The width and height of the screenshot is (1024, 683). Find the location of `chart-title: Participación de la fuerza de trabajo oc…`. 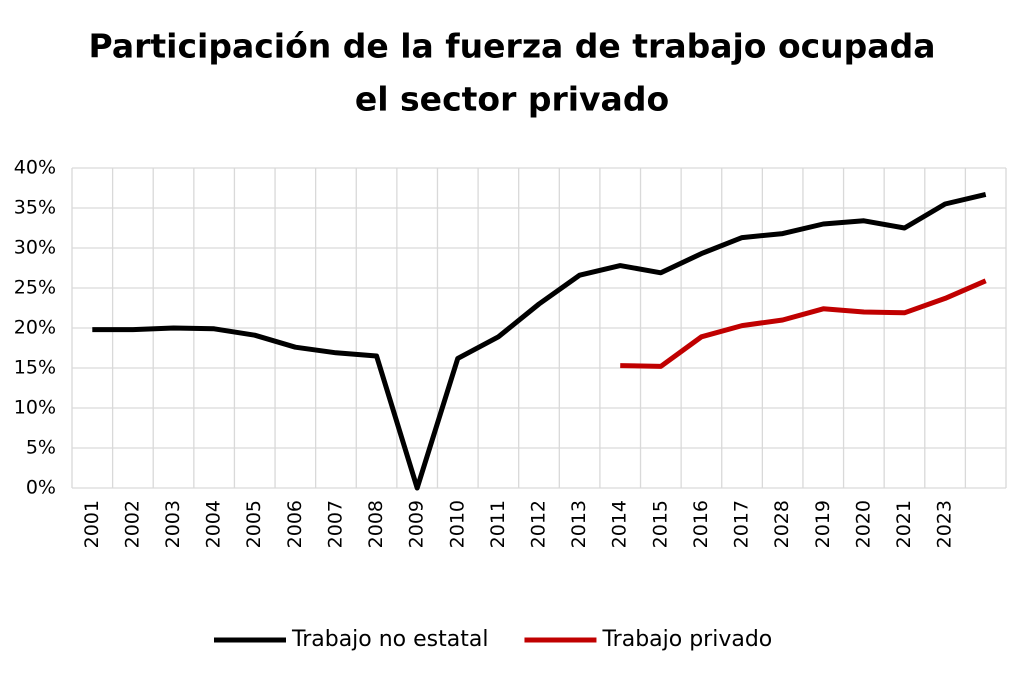

chart-title: Participación de la fuerza de trabajo oc… is located at coordinates (512, 46).